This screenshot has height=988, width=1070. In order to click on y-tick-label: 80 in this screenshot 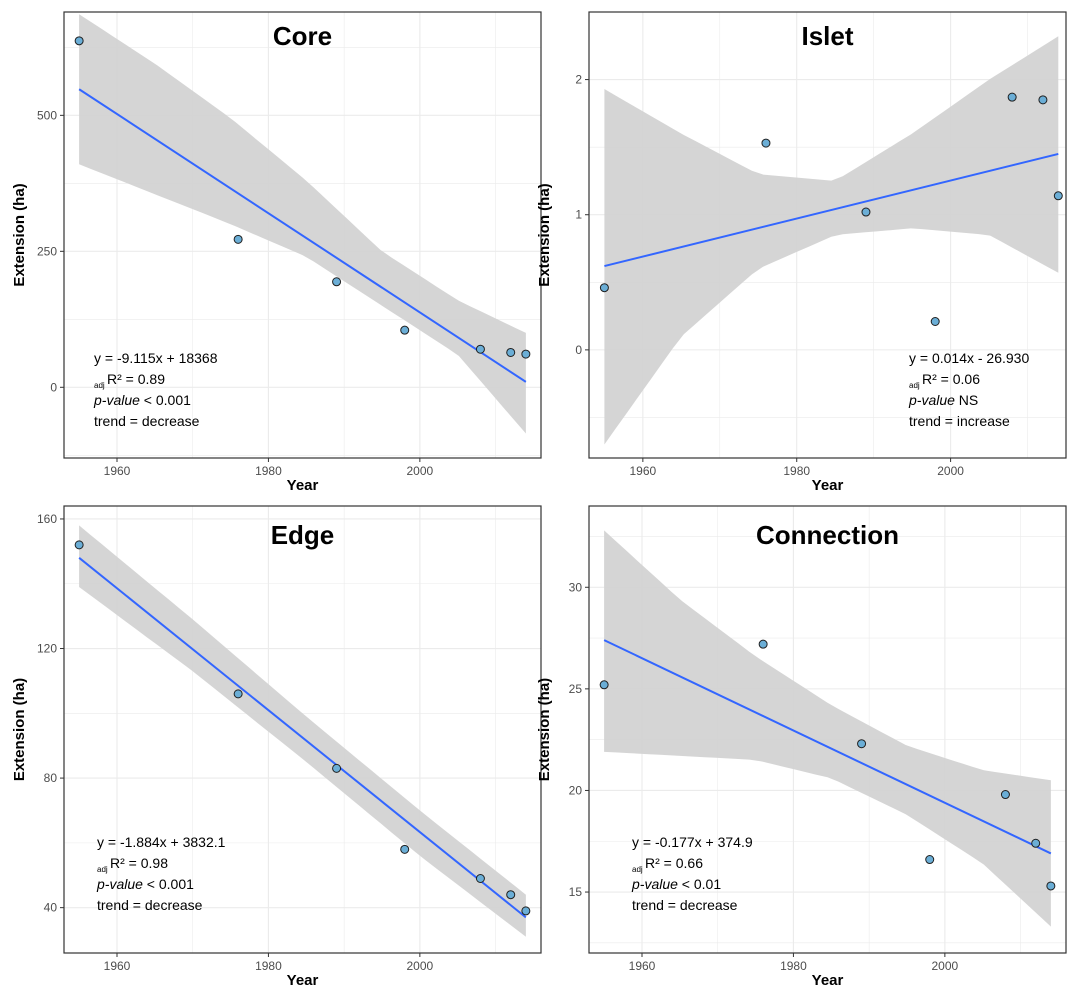, I will do `click(51, 778)`.